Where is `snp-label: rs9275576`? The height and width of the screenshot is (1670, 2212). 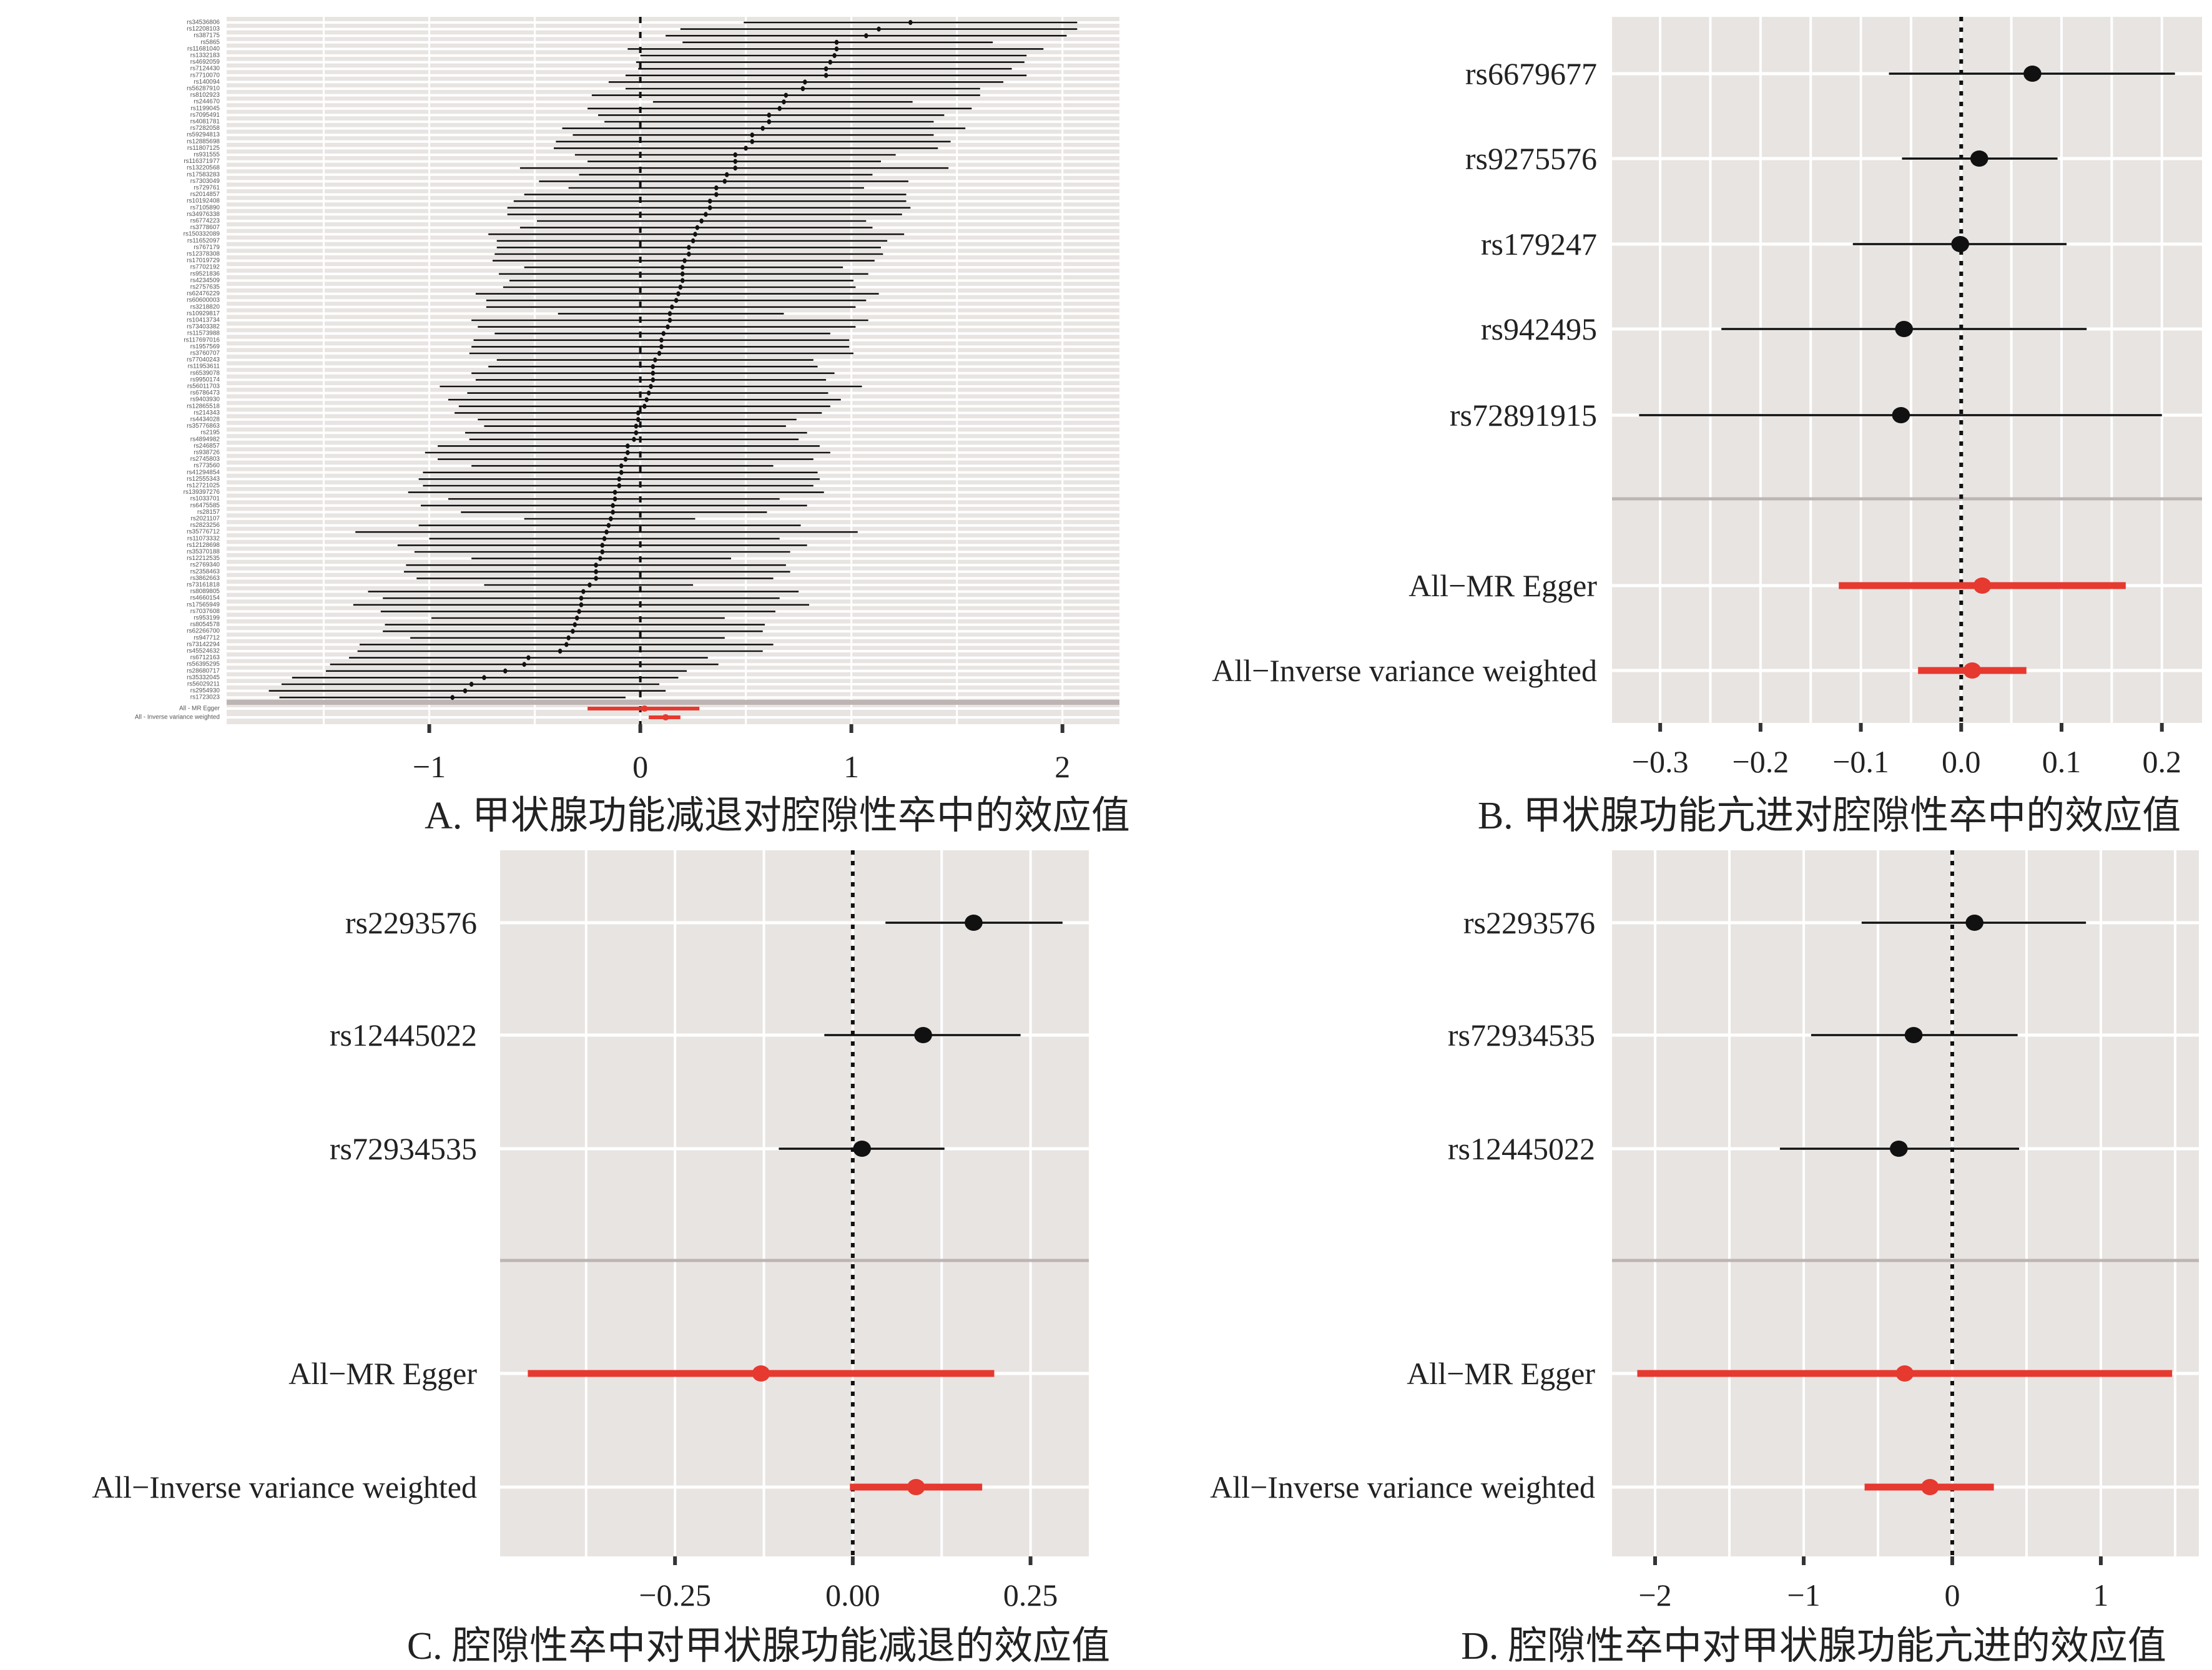 snp-label: rs9275576 is located at coordinates (1531, 158).